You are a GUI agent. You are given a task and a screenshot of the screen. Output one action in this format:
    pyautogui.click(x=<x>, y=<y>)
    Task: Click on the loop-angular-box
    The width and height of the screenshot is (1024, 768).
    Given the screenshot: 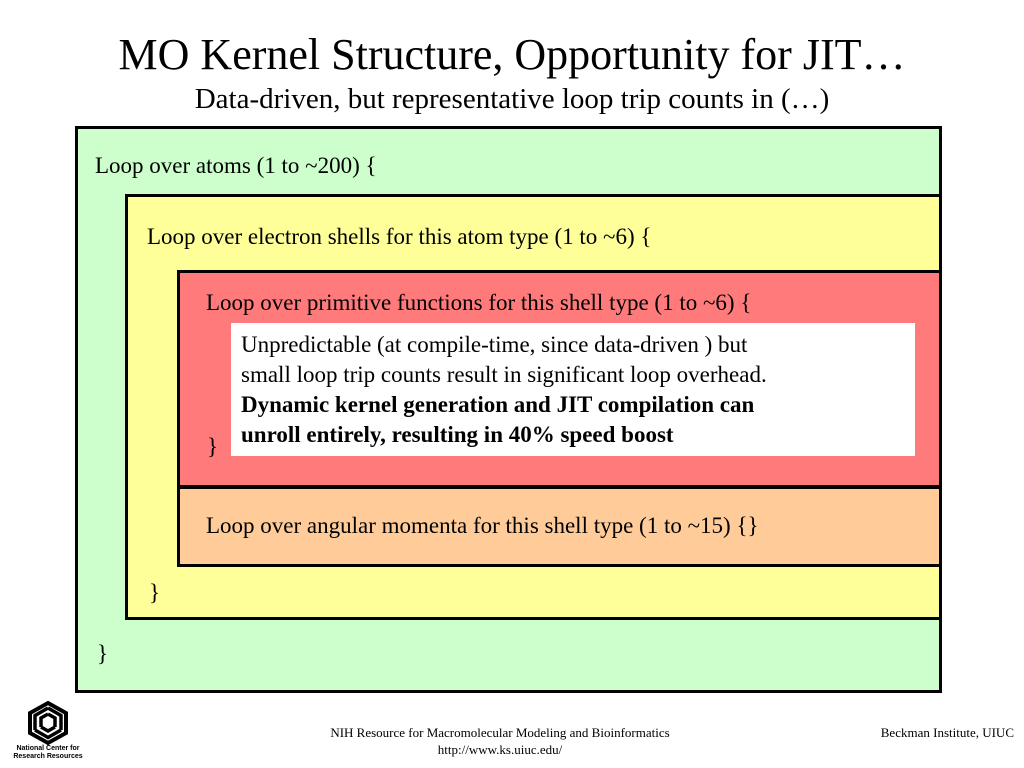 What is the action you would take?
    pyautogui.click(x=559, y=526)
    